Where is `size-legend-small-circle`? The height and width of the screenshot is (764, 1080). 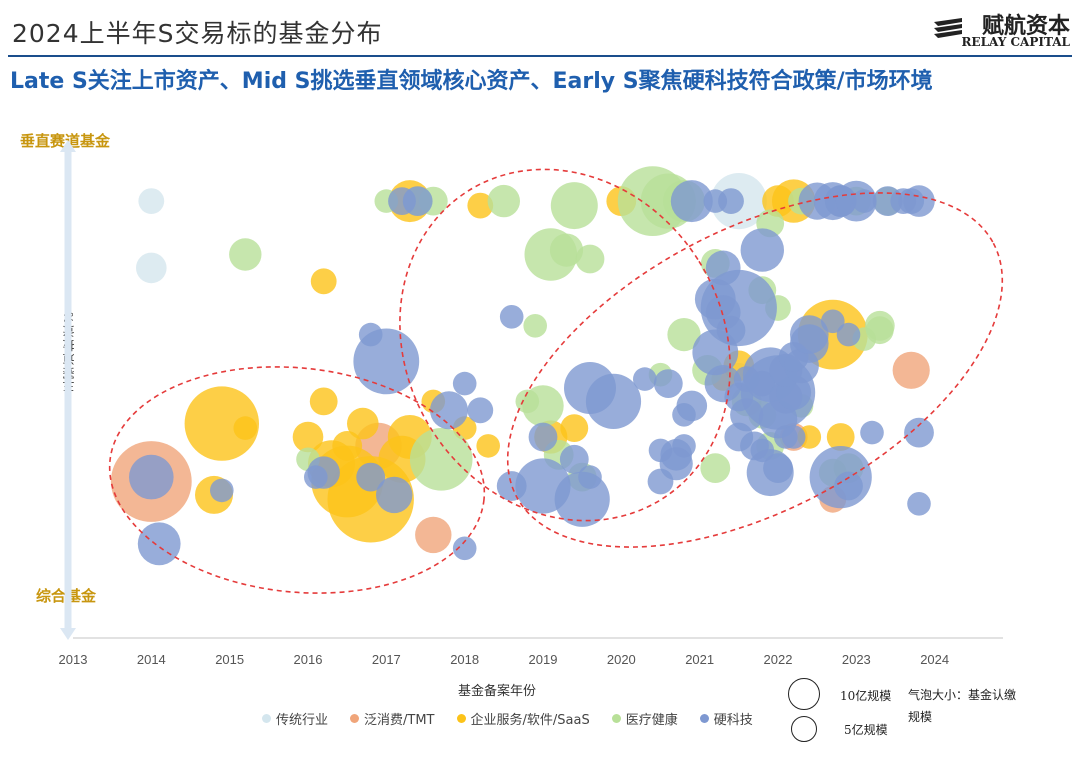 size-legend-small-circle is located at coordinates (804, 729).